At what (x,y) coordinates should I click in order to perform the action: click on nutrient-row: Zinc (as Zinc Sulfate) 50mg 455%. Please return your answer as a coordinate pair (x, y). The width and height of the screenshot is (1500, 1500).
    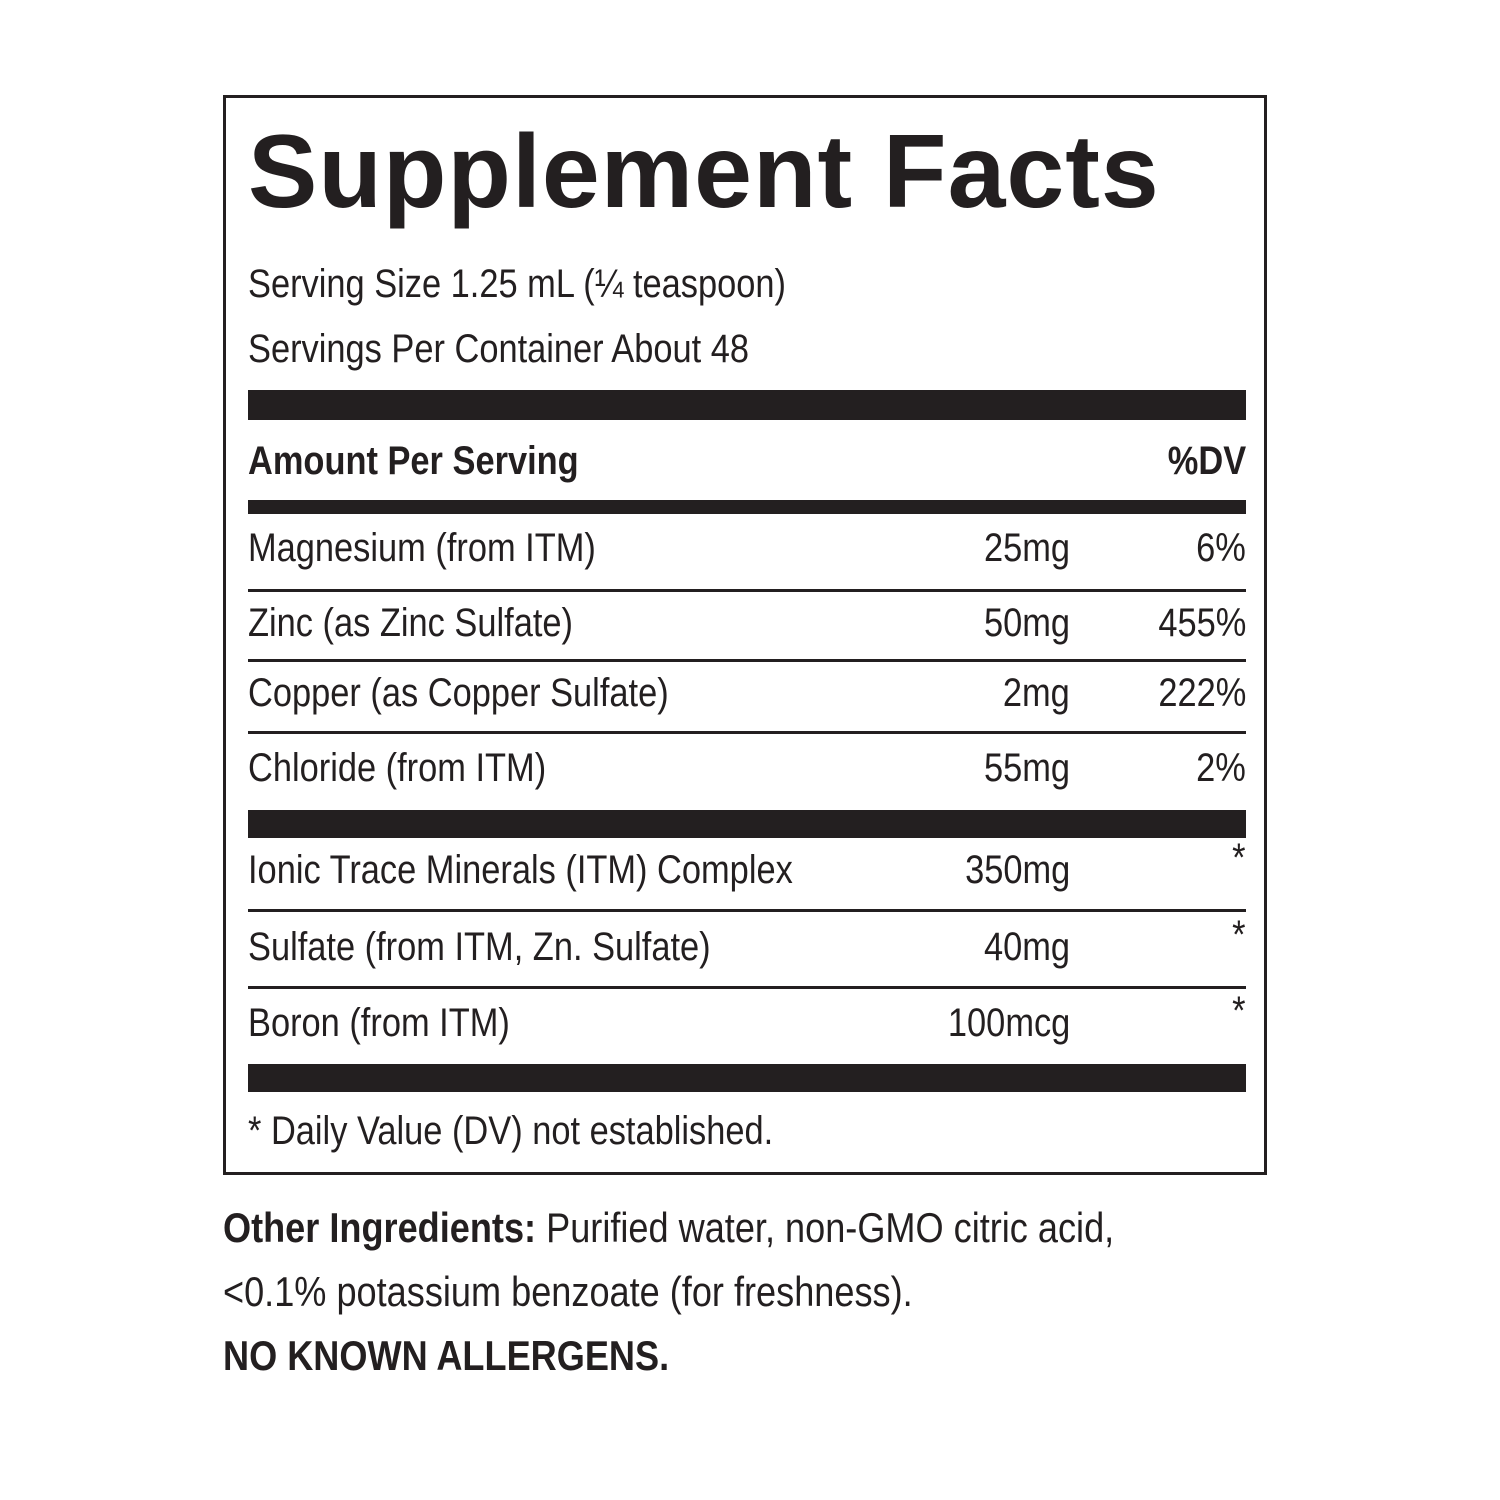
    Looking at the image, I should click on (747, 623).